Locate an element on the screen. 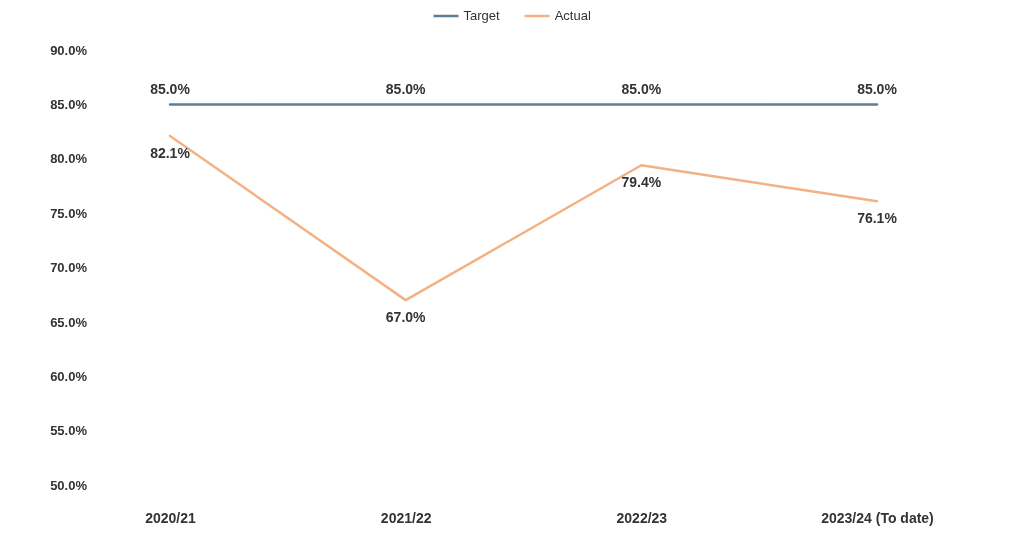 This screenshot has width=1027, height=545. y-tick-label: 60.0% is located at coordinates (69, 376).